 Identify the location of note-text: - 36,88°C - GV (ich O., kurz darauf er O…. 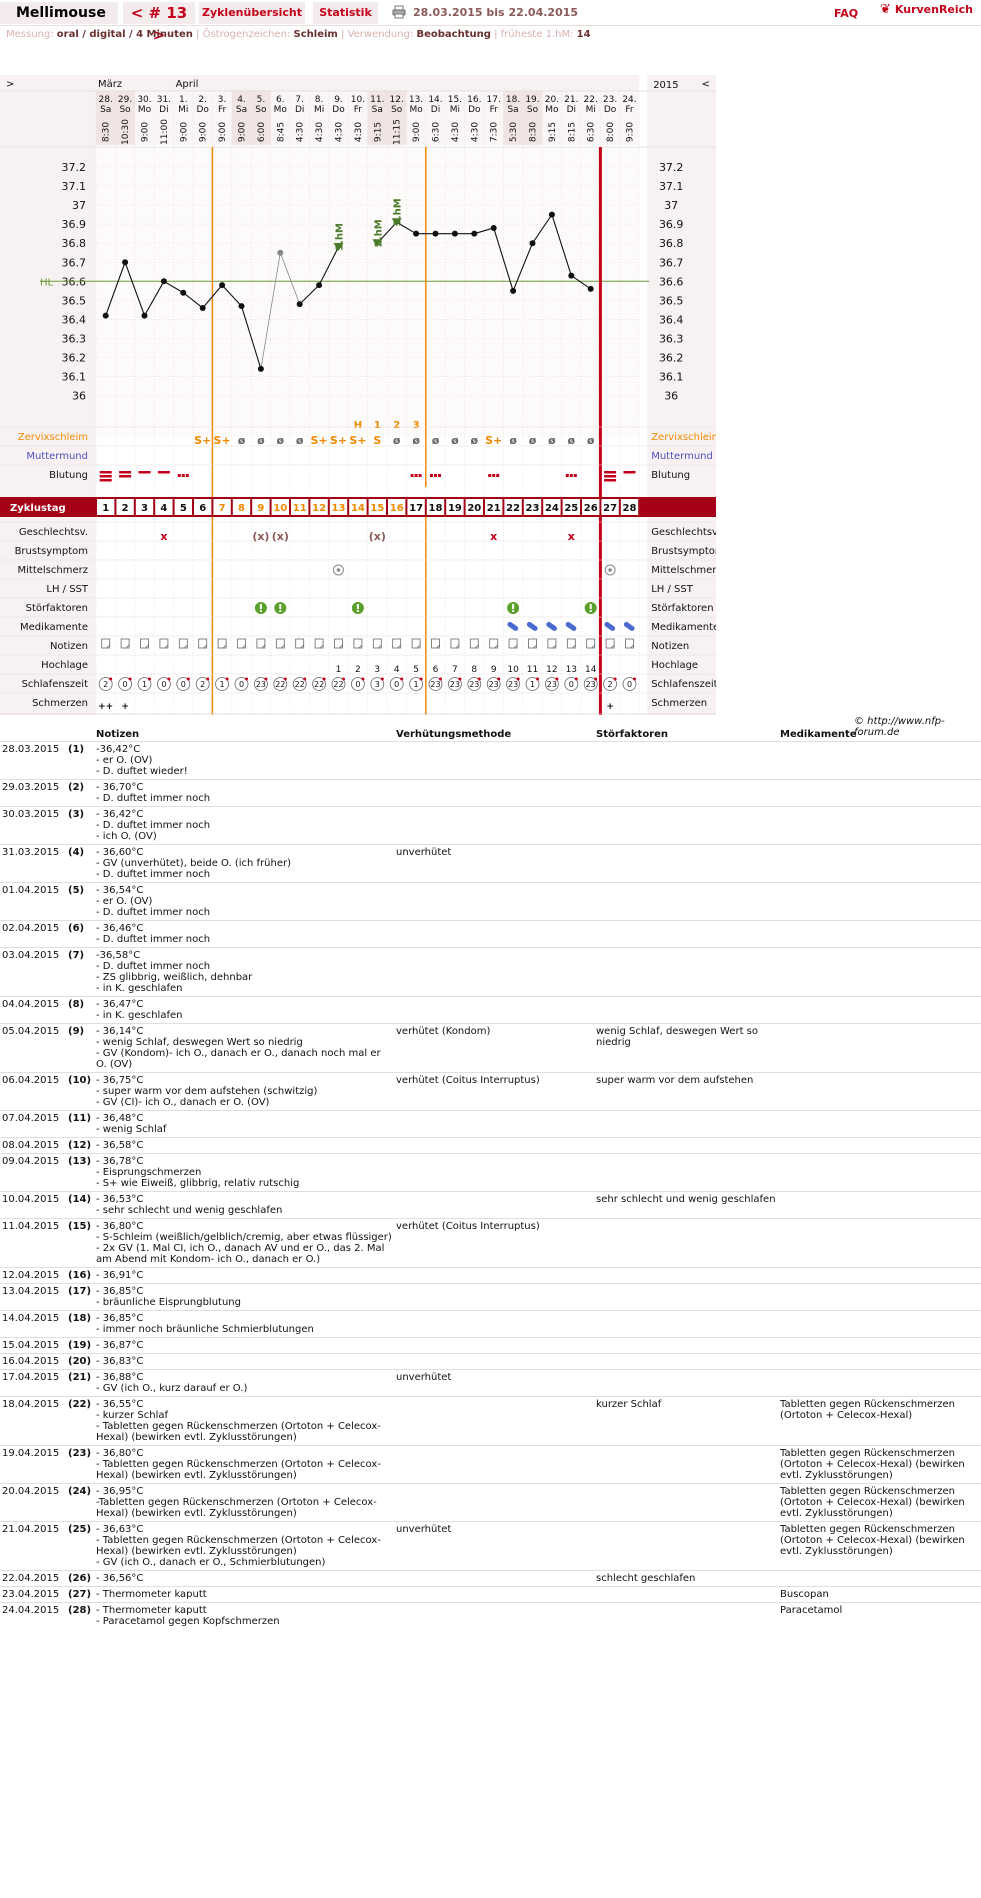
(244, 1383).